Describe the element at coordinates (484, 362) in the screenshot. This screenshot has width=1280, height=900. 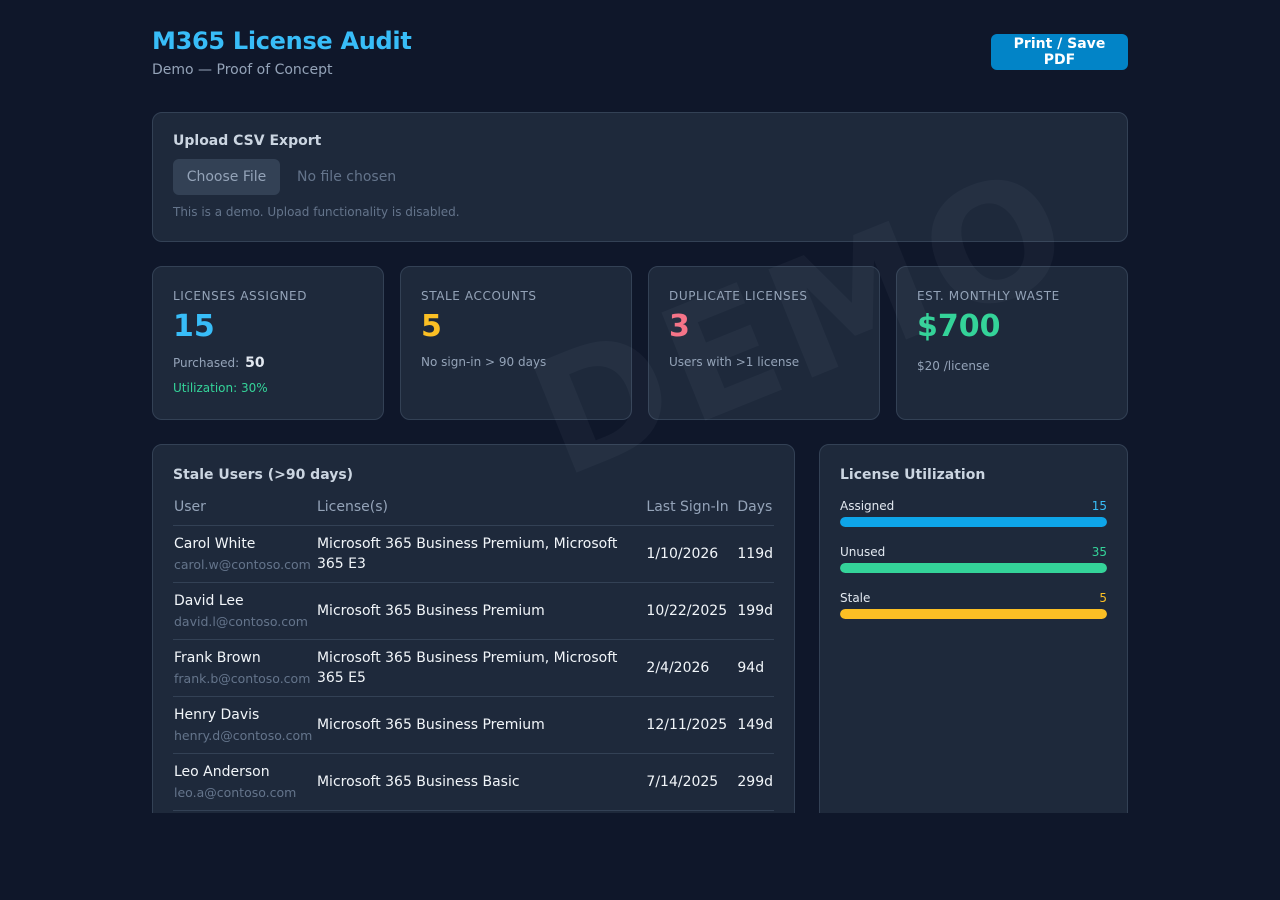
I see `card-sub: No sign-in > 90 days` at that location.